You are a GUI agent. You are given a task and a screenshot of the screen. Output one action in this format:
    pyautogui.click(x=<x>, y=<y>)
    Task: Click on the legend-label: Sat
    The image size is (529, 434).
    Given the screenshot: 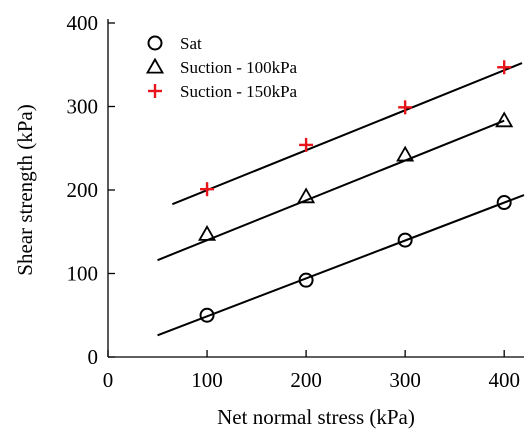 What is the action you would take?
    pyautogui.click(x=191, y=43)
    